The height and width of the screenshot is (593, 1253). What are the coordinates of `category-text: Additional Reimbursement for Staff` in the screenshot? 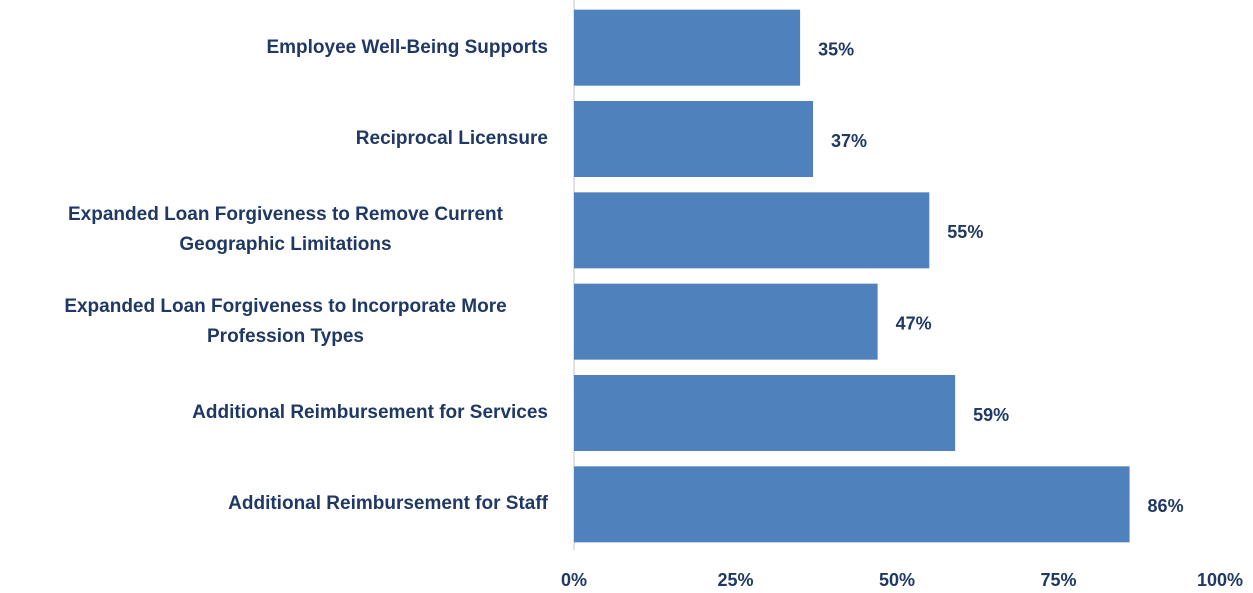 It's located at (388, 504).